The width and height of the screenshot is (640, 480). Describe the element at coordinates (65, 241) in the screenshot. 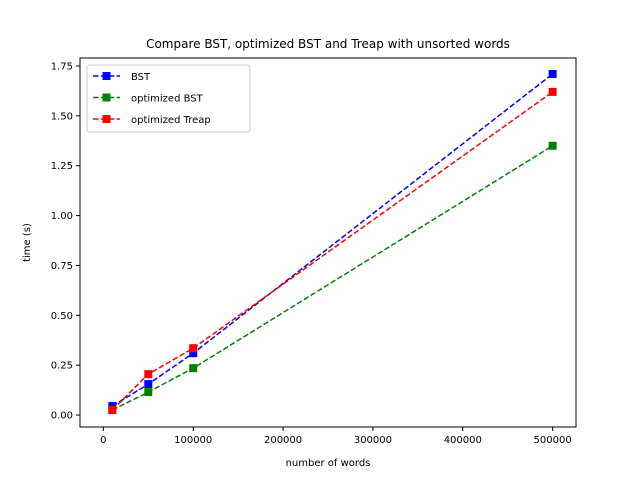

I see `y-axis: 0.00 0.25 0.50 0.75 1.00 1.25 1.50 1.75` at that location.